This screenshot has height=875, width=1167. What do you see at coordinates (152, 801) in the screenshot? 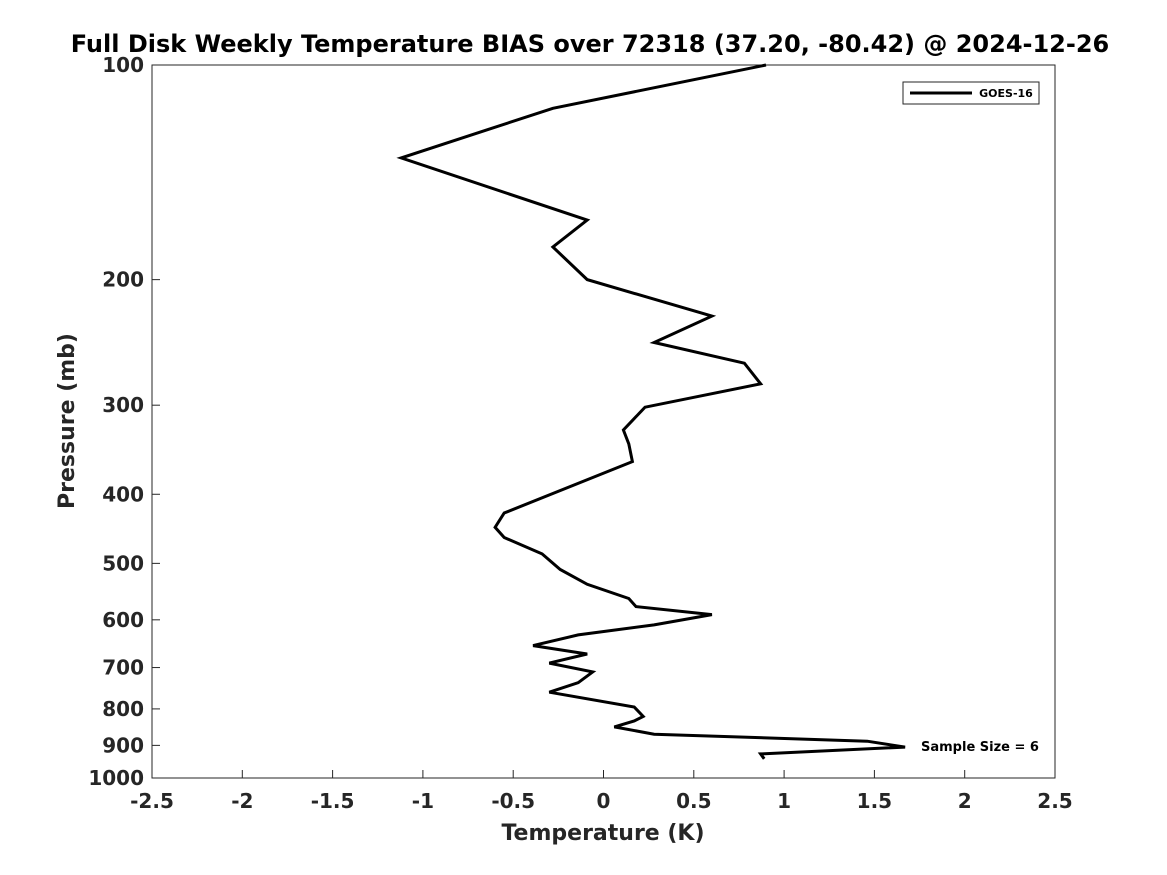
I see `x-tick-label: -2.5` at bounding box center [152, 801].